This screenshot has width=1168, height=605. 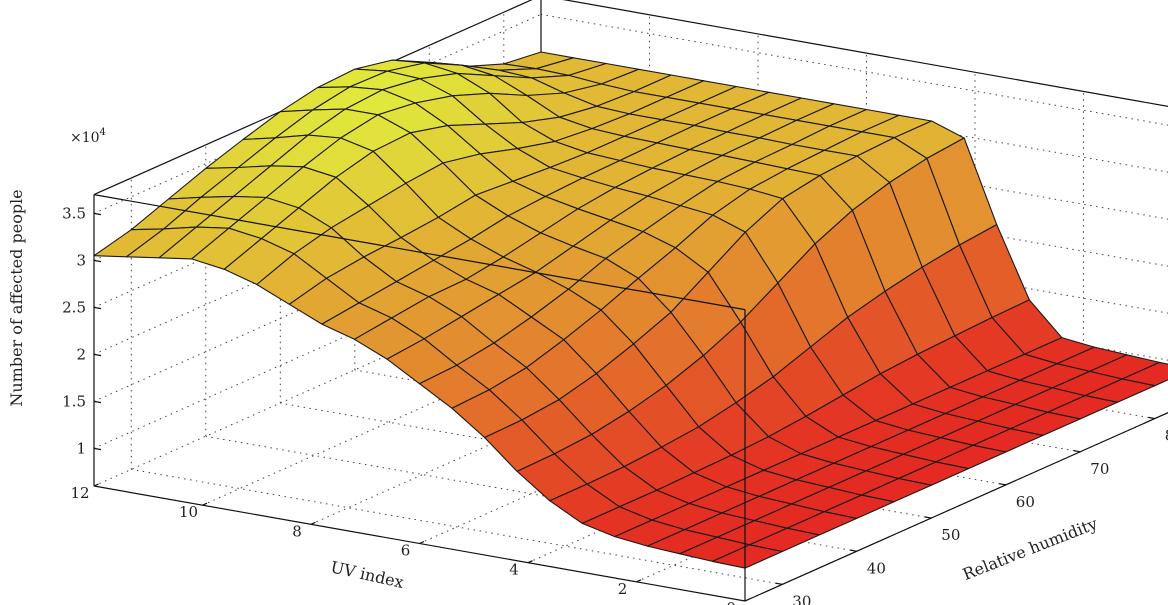 What do you see at coordinates (74, 307) in the screenshot?
I see `z-tick-label: 2.5` at bounding box center [74, 307].